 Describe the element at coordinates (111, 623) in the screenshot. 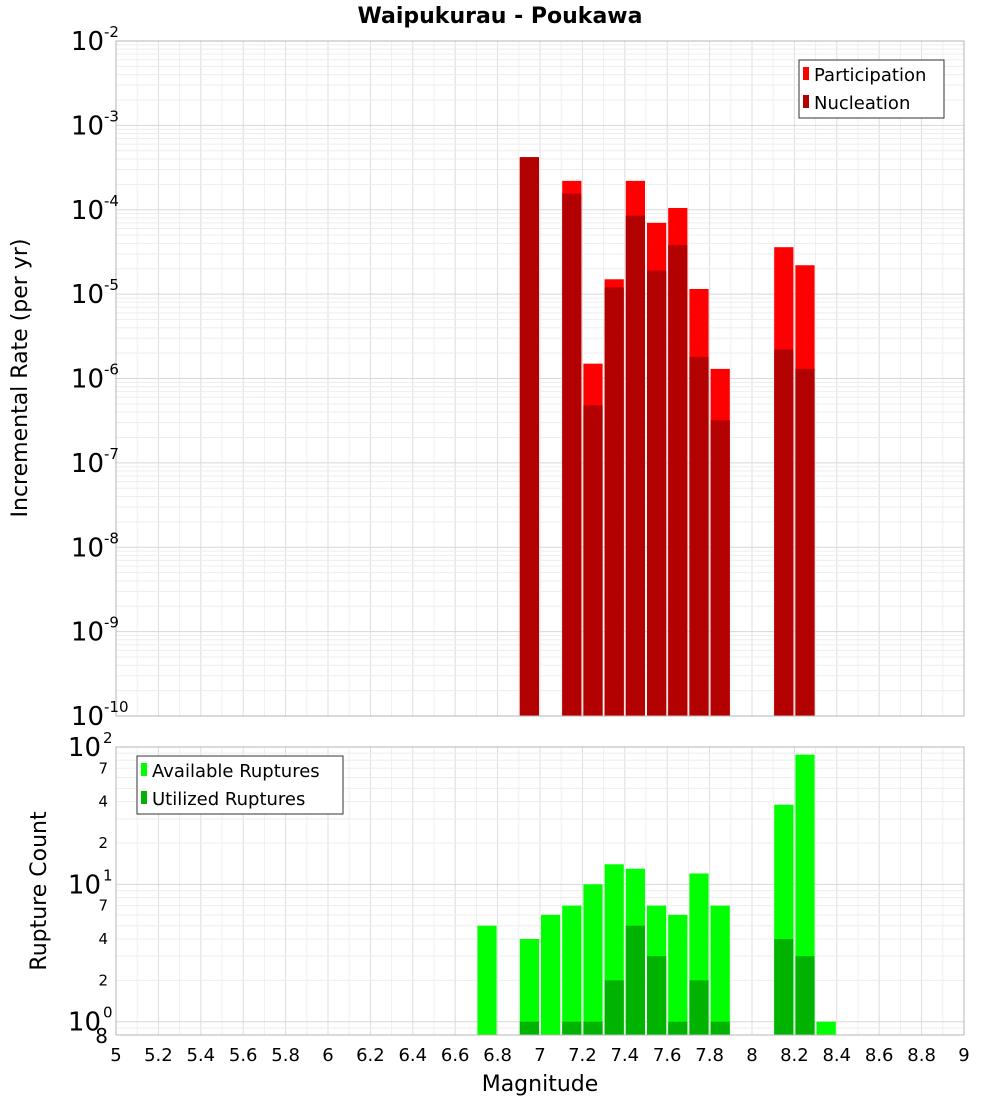

I see `top-y-tick-exponent: -9` at that location.